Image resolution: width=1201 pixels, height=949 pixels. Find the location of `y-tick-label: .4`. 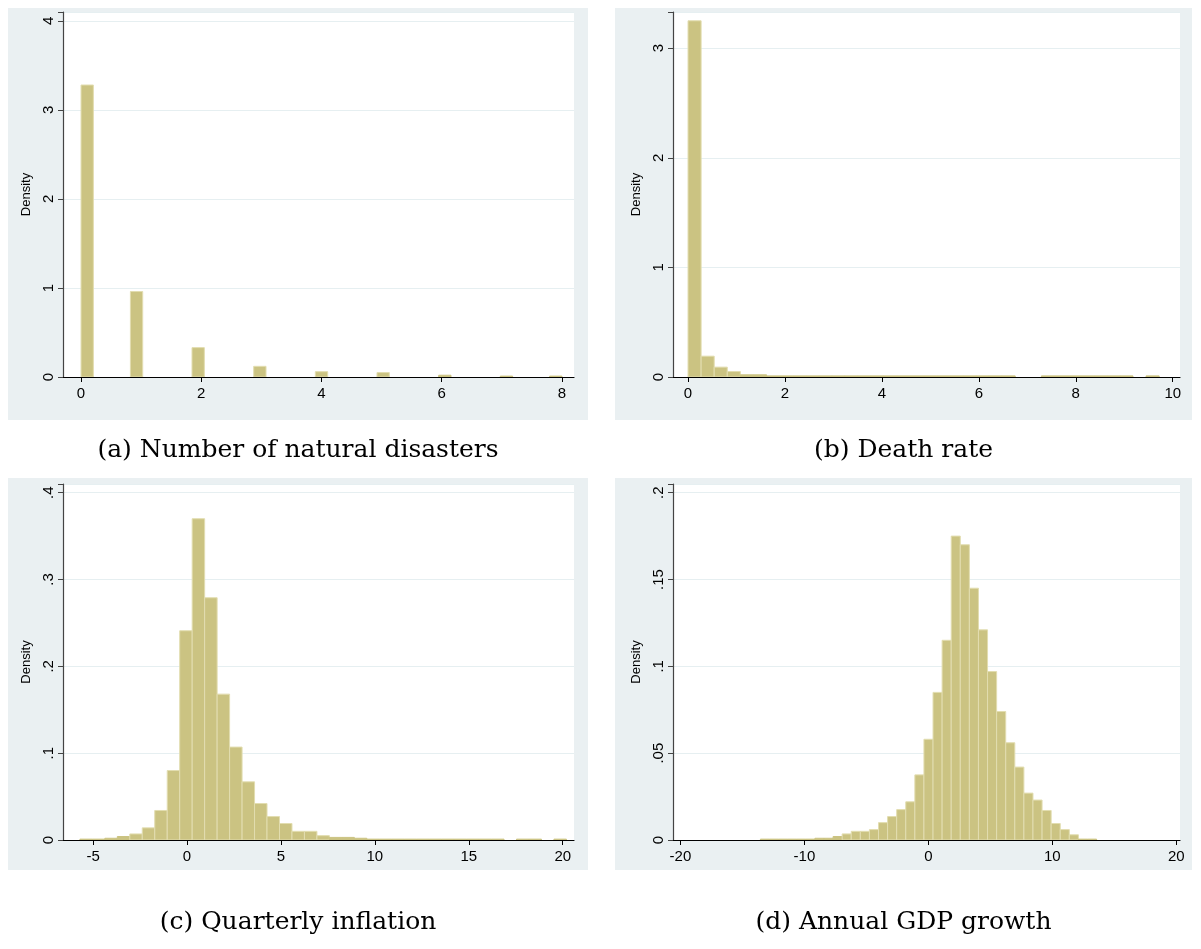

y-tick-label: .4 is located at coordinates (47, 492).